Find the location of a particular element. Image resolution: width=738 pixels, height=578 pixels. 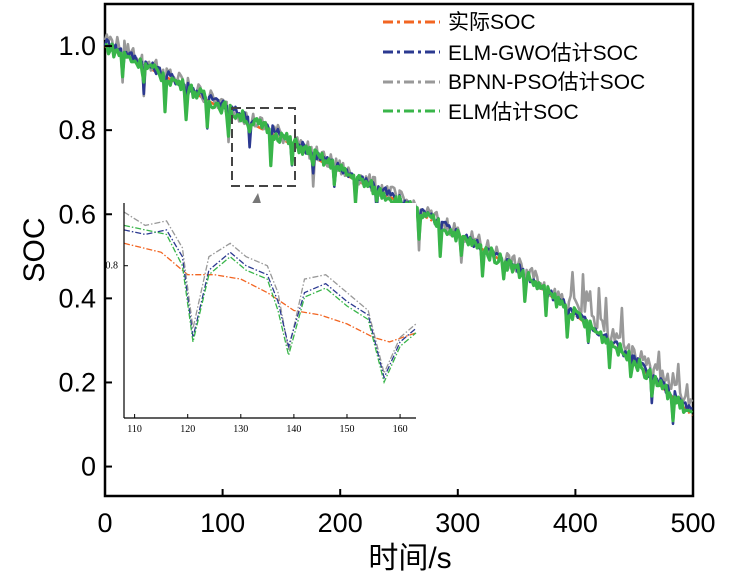

zoom-box is located at coordinates (263, 147).